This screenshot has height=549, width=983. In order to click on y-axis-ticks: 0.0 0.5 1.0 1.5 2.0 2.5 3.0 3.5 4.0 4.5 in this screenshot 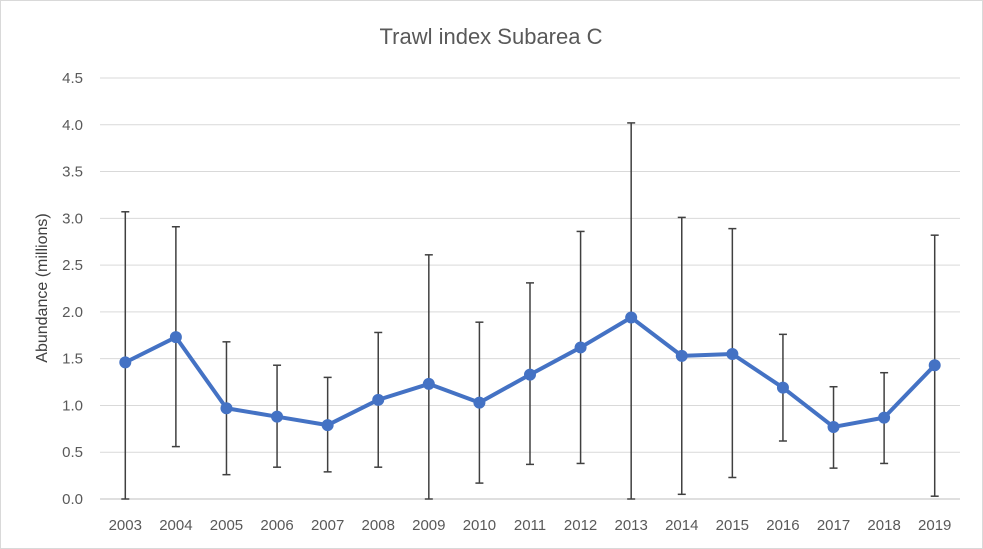, I will do `click(72, 289)`.